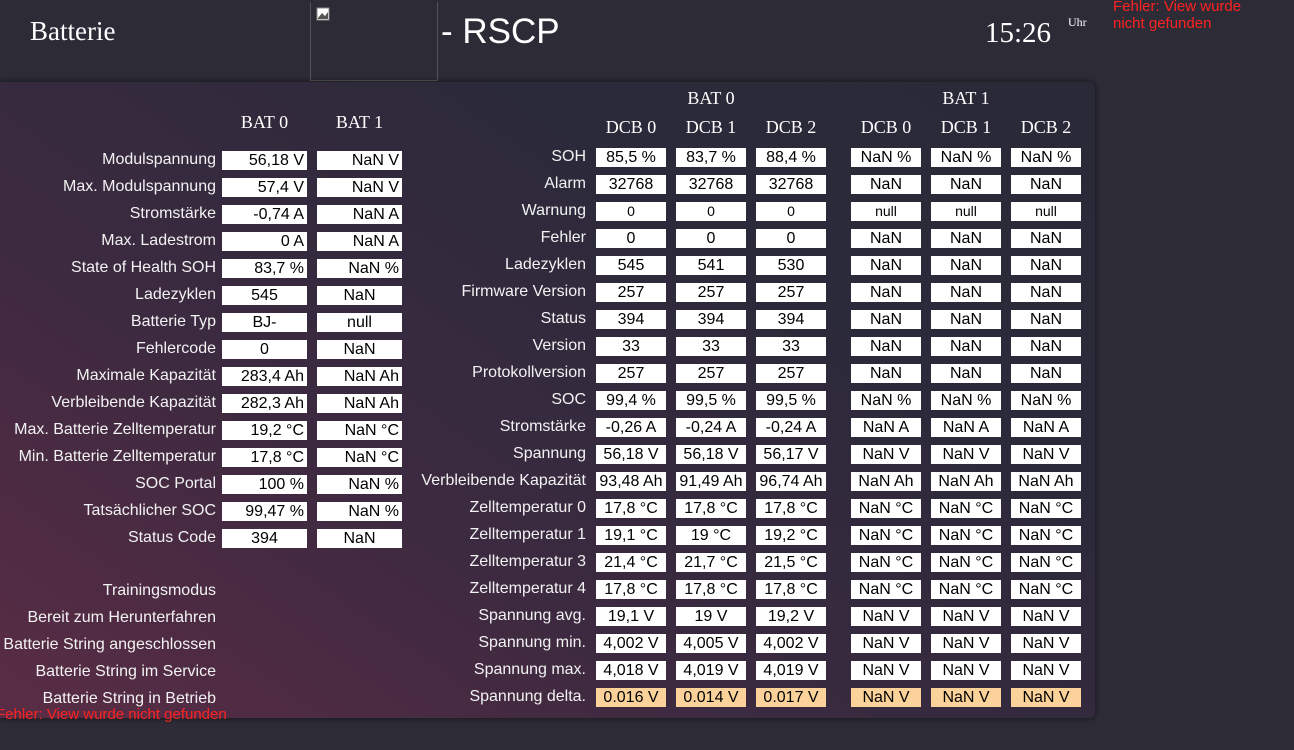 The height and width of the screenshot is (750, 1294). I want to click on row-label: Max. Batterie Zelltemperatur, so click(115, 429).